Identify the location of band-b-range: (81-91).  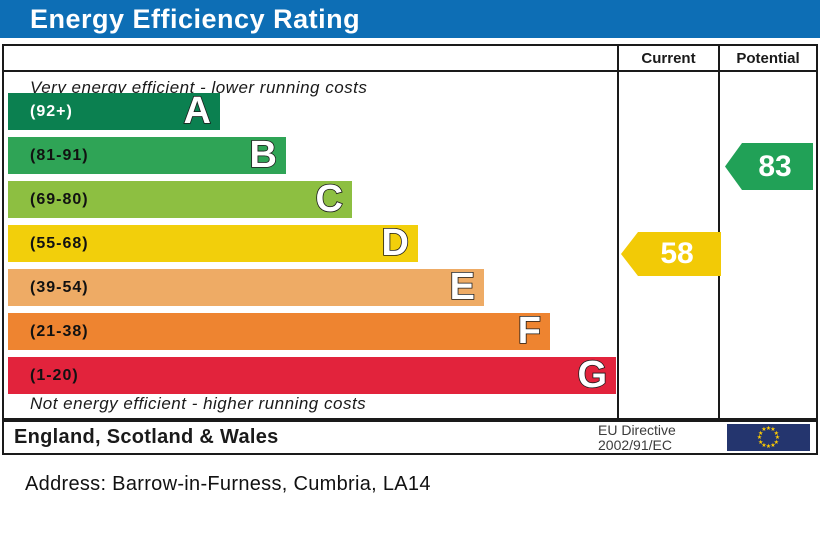
(59, 155).